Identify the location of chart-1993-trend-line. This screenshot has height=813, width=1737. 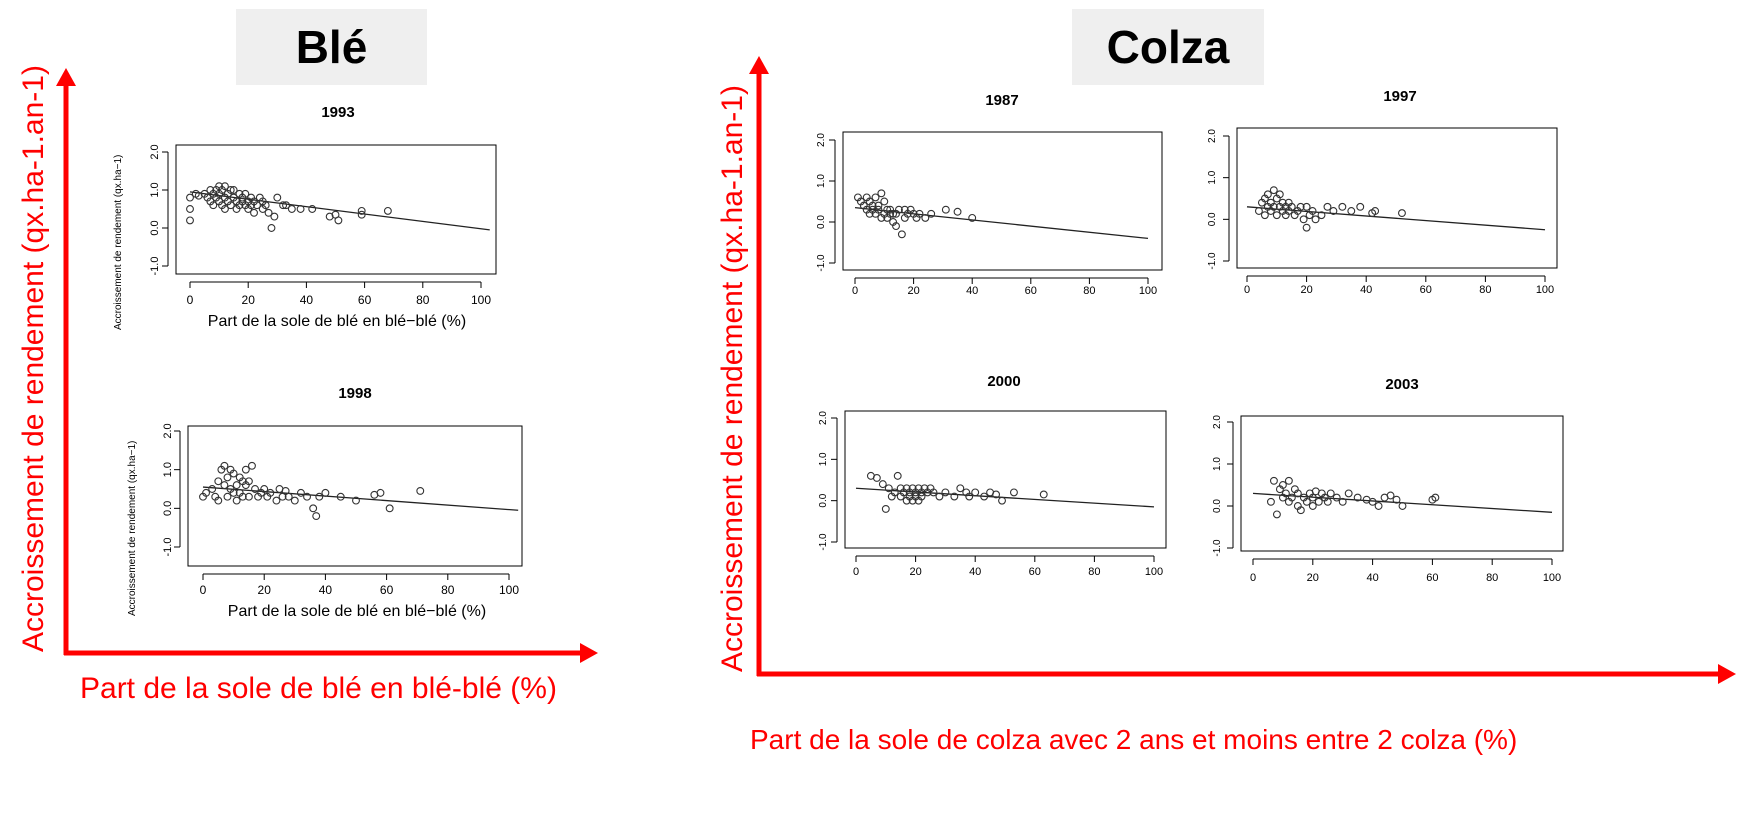
(339, 211).